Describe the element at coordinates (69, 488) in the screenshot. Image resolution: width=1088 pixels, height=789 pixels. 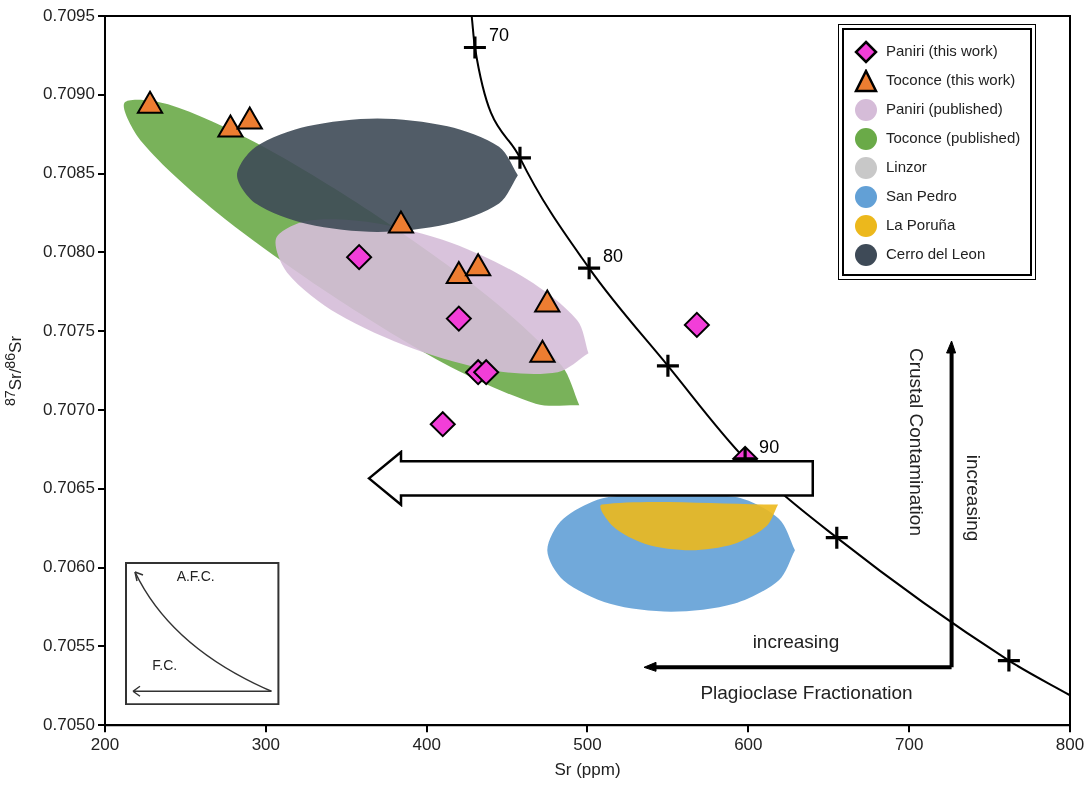
I see `y-tick-label: 0.7065` at that location.